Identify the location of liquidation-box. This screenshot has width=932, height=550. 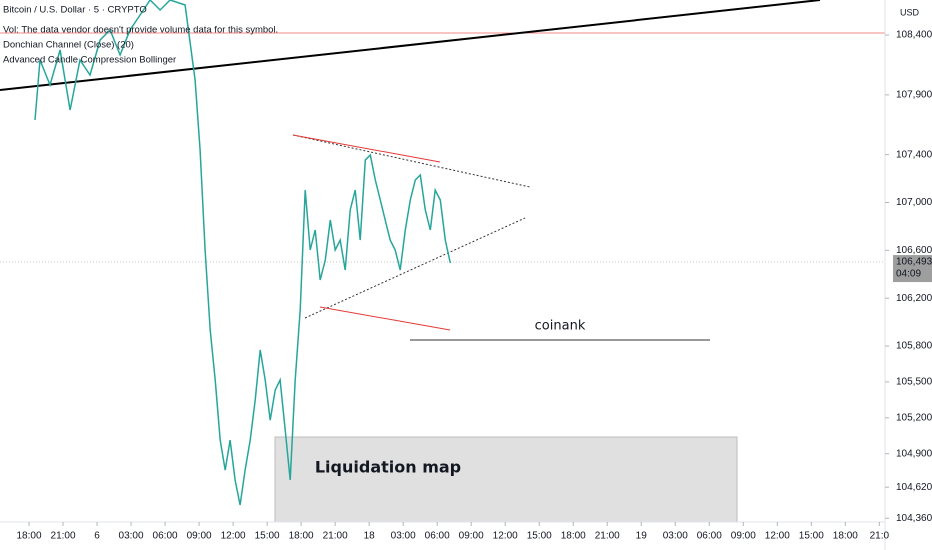
(506, 479).